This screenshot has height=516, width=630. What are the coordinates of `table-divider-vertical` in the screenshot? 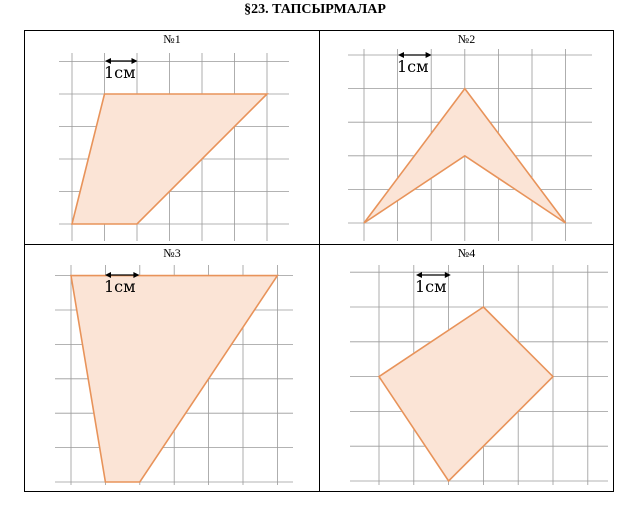 It's located at (319, 261).